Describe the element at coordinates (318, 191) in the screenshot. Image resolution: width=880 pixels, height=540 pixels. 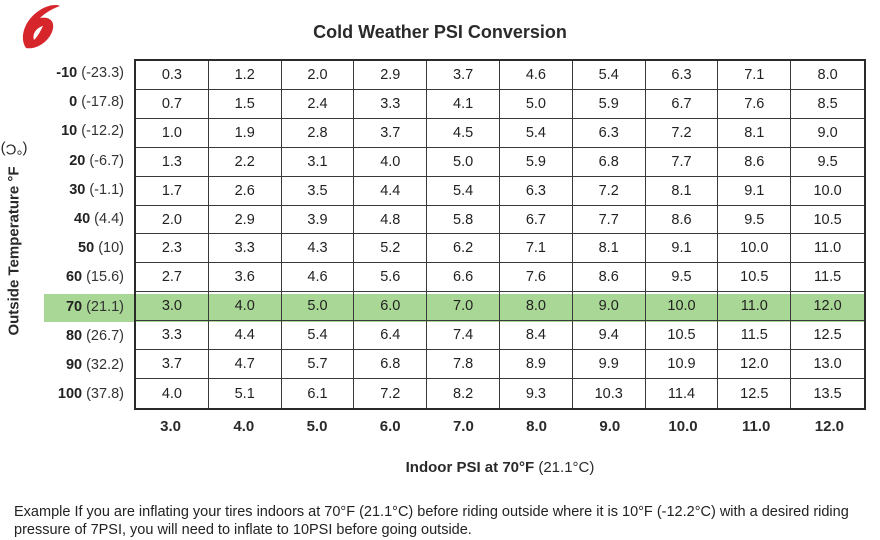
I see `table-cell: 3.5` at that location.